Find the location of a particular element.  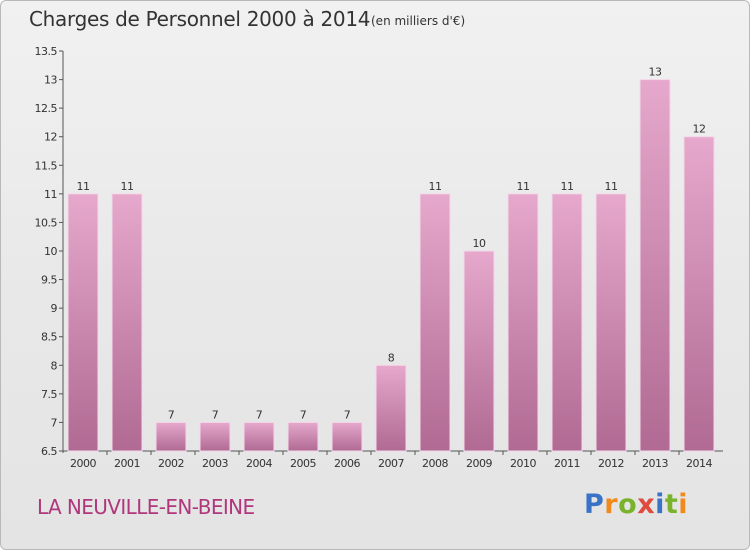

x-tick-label: 2004 is located at coordinates (259, 463).